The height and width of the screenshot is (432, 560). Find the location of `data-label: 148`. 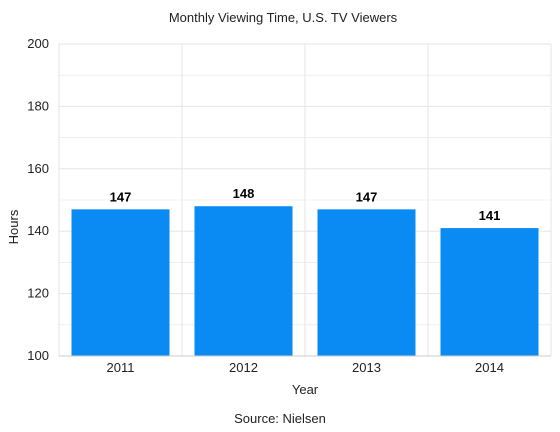

data-label: 148 is located at coordinates (244, 193).